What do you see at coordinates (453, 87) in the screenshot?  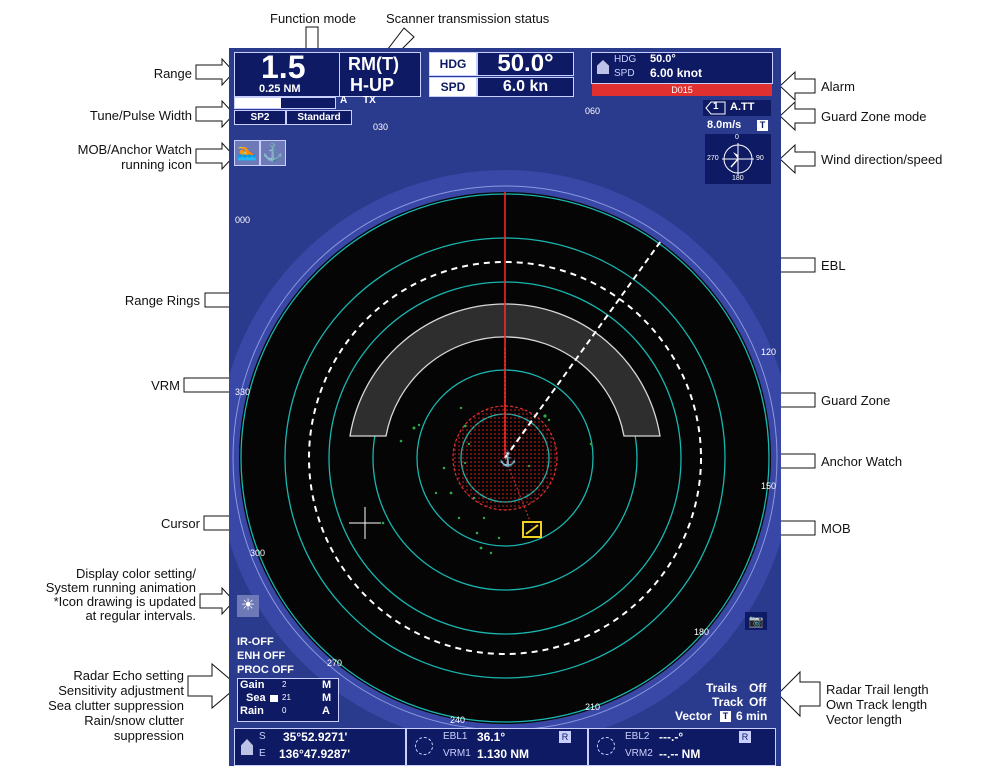 I see `spd-label: SPD` at bounding box center [453, 87].